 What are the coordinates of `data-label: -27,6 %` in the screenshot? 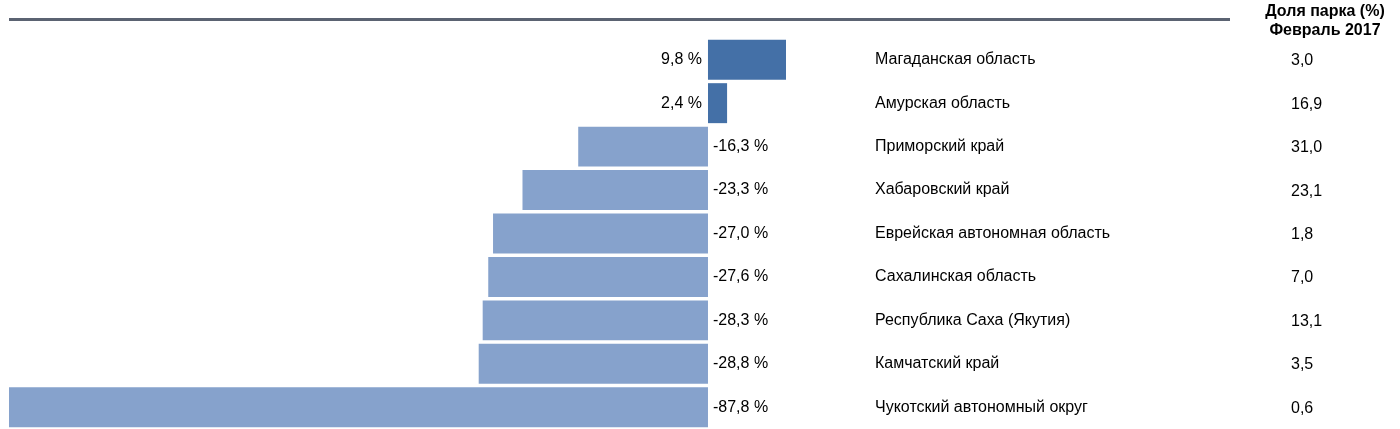 It's located at (740, 276).